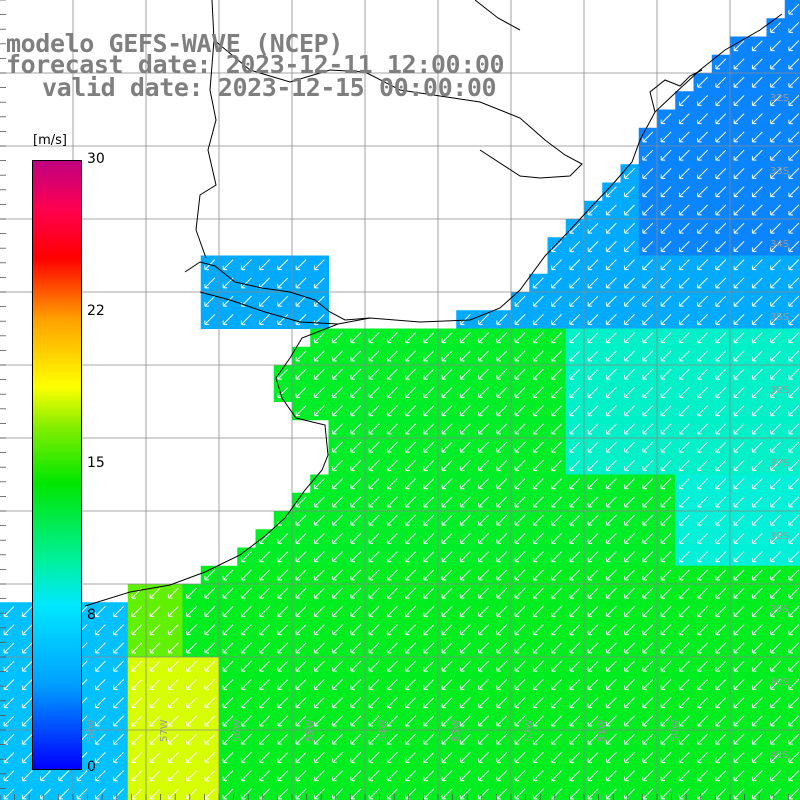  What do you see at coordinates (96, 159) in the screenshot?
I see `colorbar-tick-30: 30` at bounding box center [96, 159].